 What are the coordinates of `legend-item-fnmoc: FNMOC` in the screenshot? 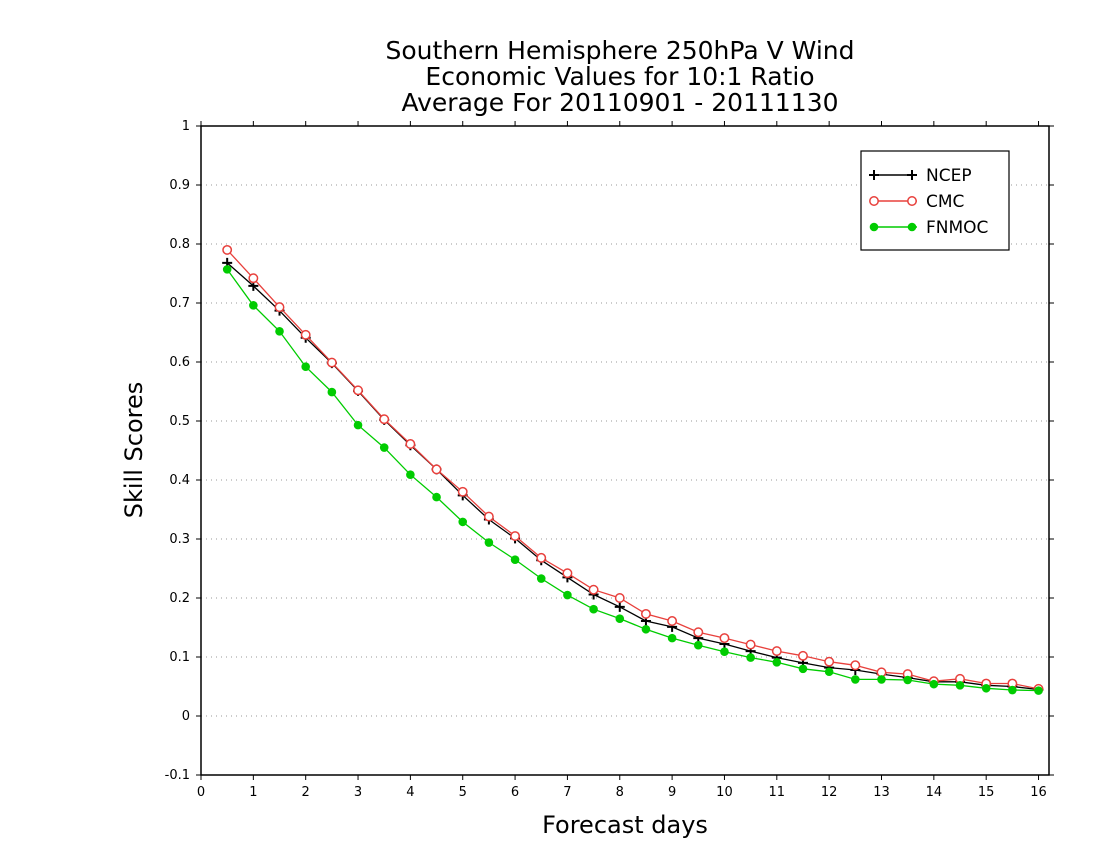 It's located at (928, 228).